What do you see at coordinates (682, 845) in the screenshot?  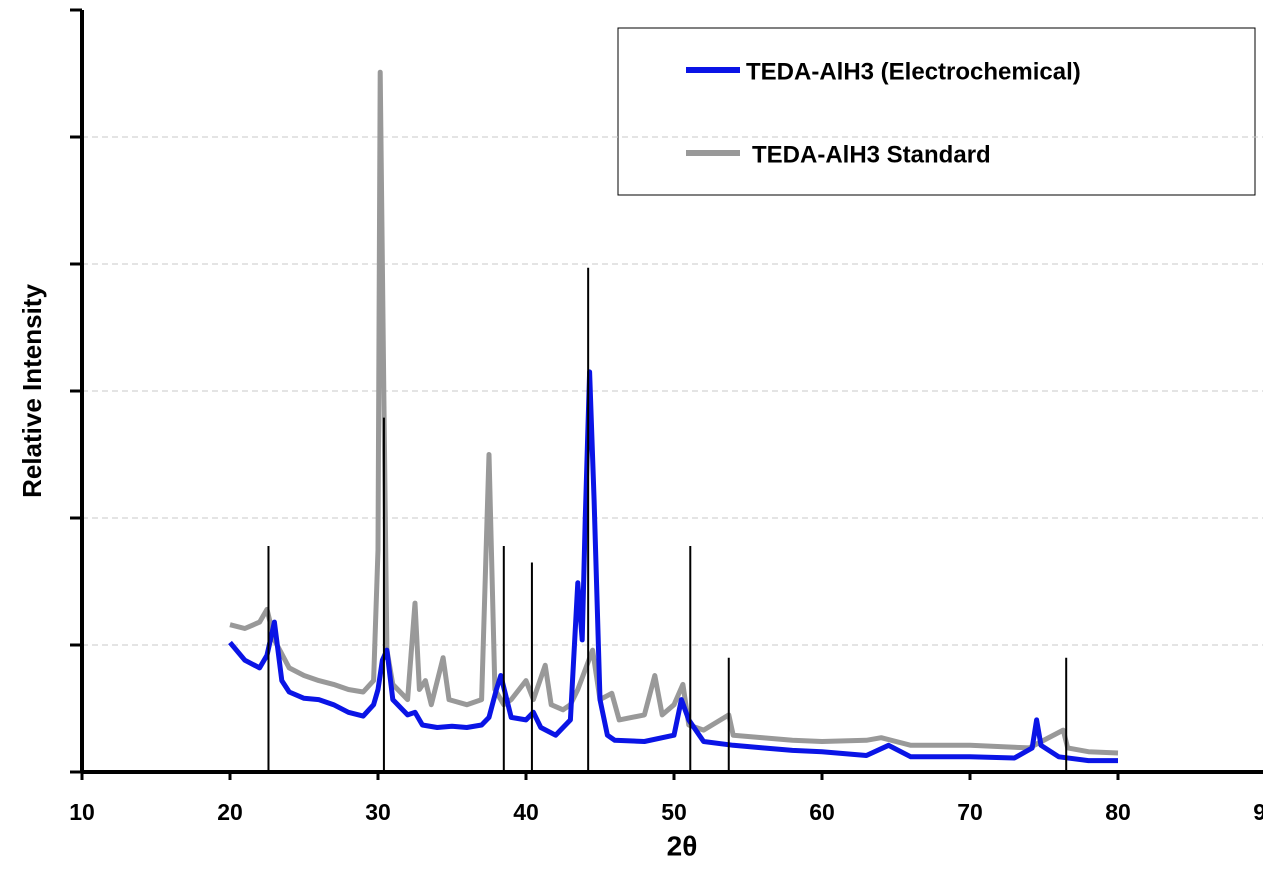 I see `x-axis-label: 2θ` at bounding box center [682, 845].